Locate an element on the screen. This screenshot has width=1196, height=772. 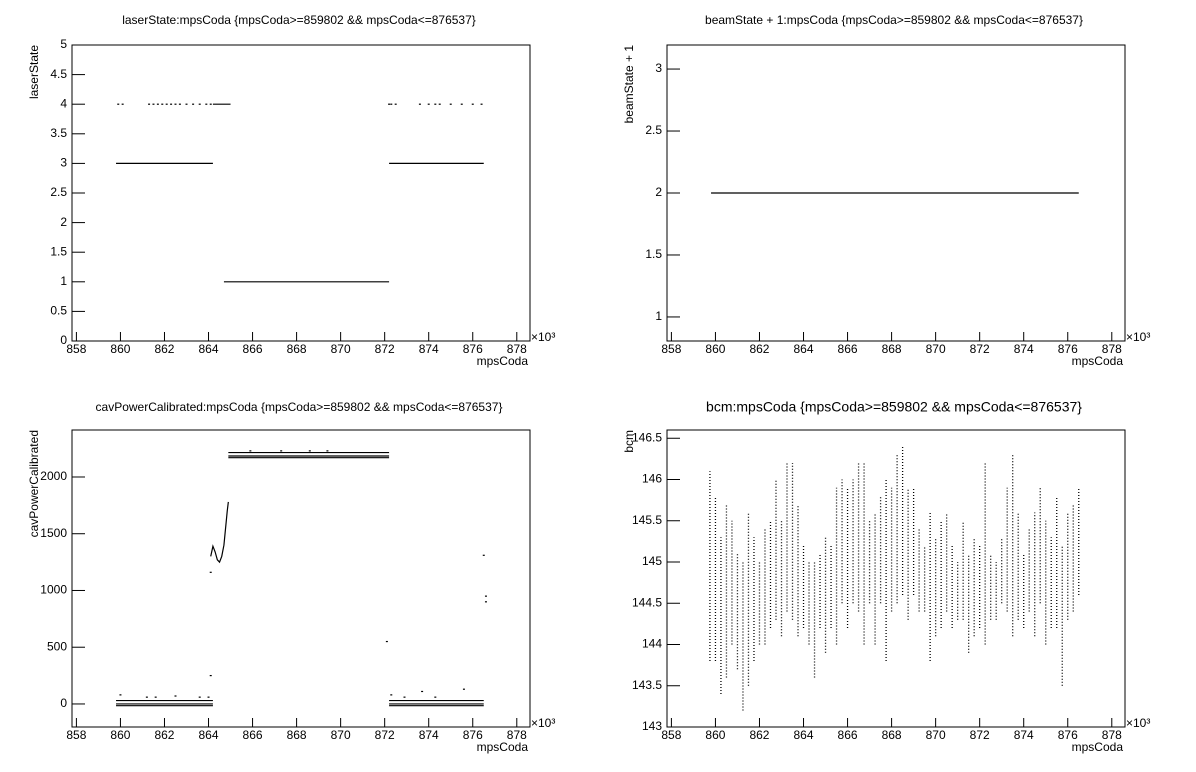
y-tick-label: 2.5 is located at coordinates (58, 192).